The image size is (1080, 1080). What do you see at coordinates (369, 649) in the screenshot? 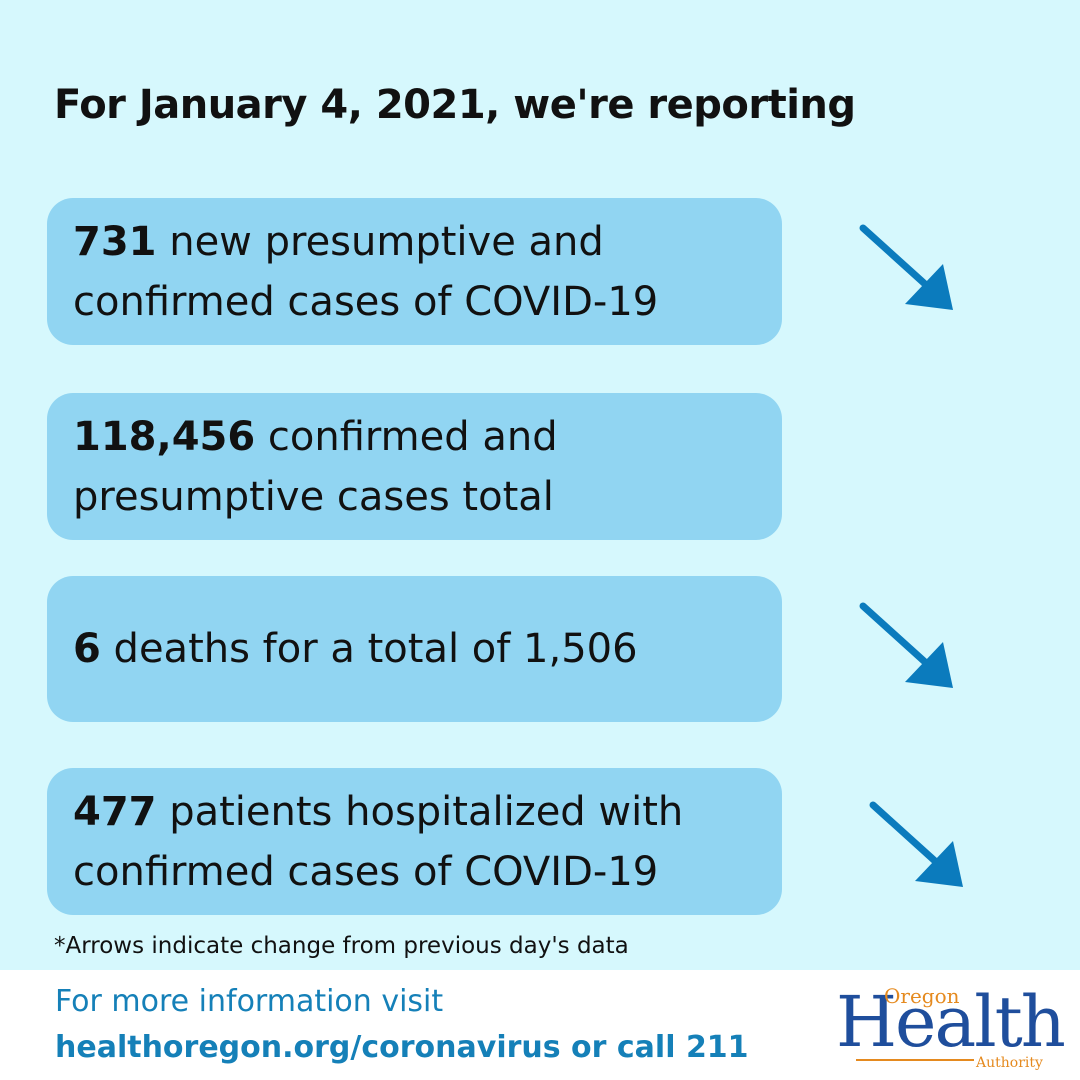
I see `stat-description: deaths for a total of 1,506` at bounding box center [369, 649].